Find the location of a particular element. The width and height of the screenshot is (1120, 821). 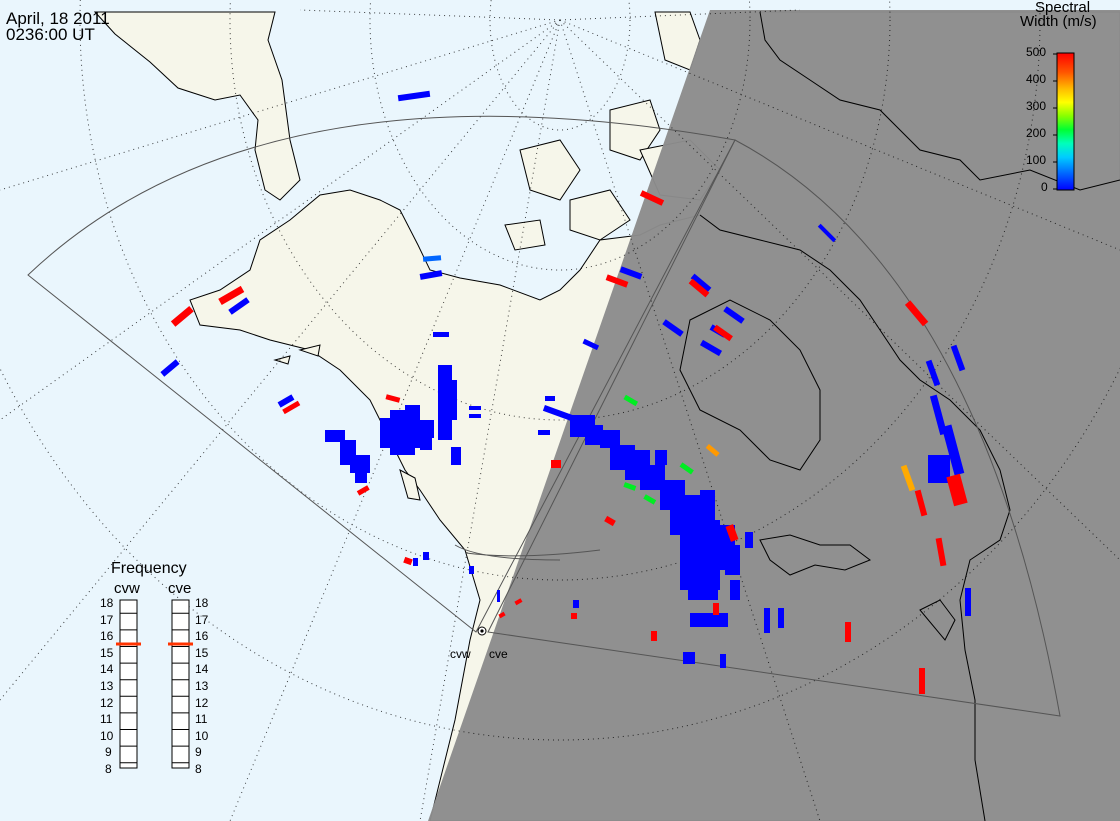

frequency-title: Frequency is located at coordinates (149, 568).